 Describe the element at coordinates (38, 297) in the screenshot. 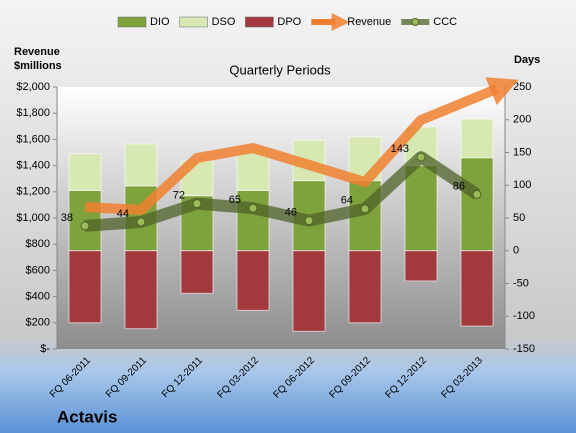

I see `y-tick-label: $400` at that location.